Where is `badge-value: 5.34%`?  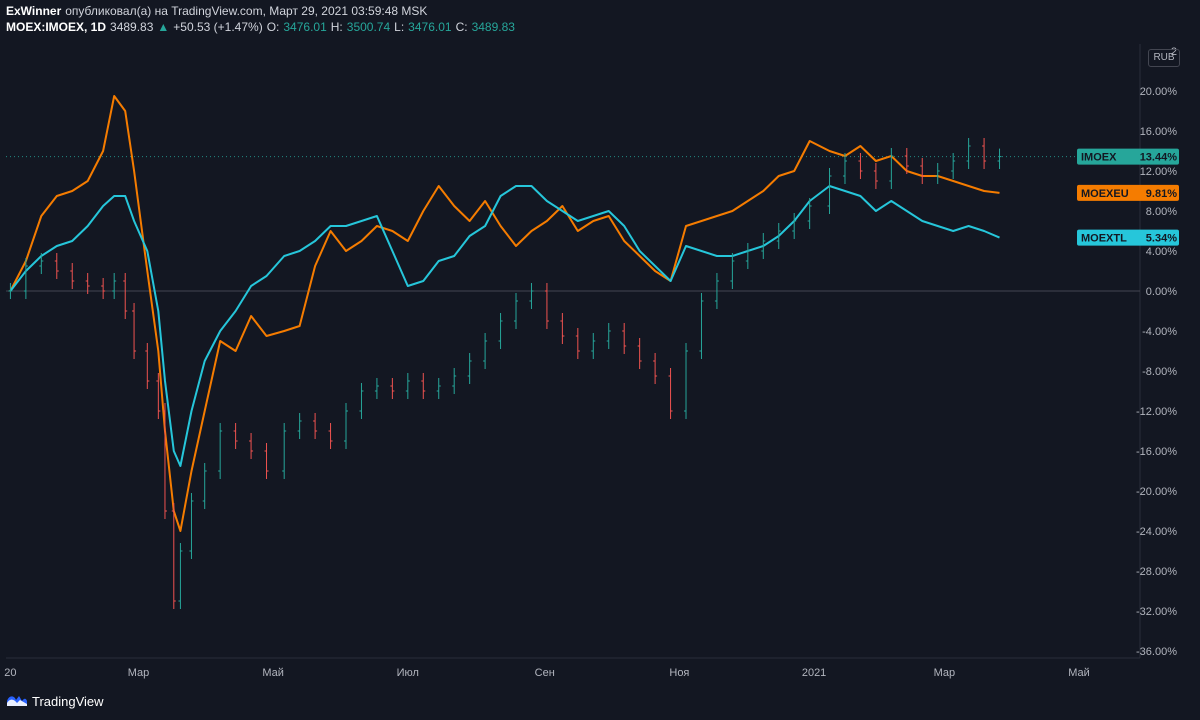 badge-value: 5.34% is located at coordinates (1161, 239).